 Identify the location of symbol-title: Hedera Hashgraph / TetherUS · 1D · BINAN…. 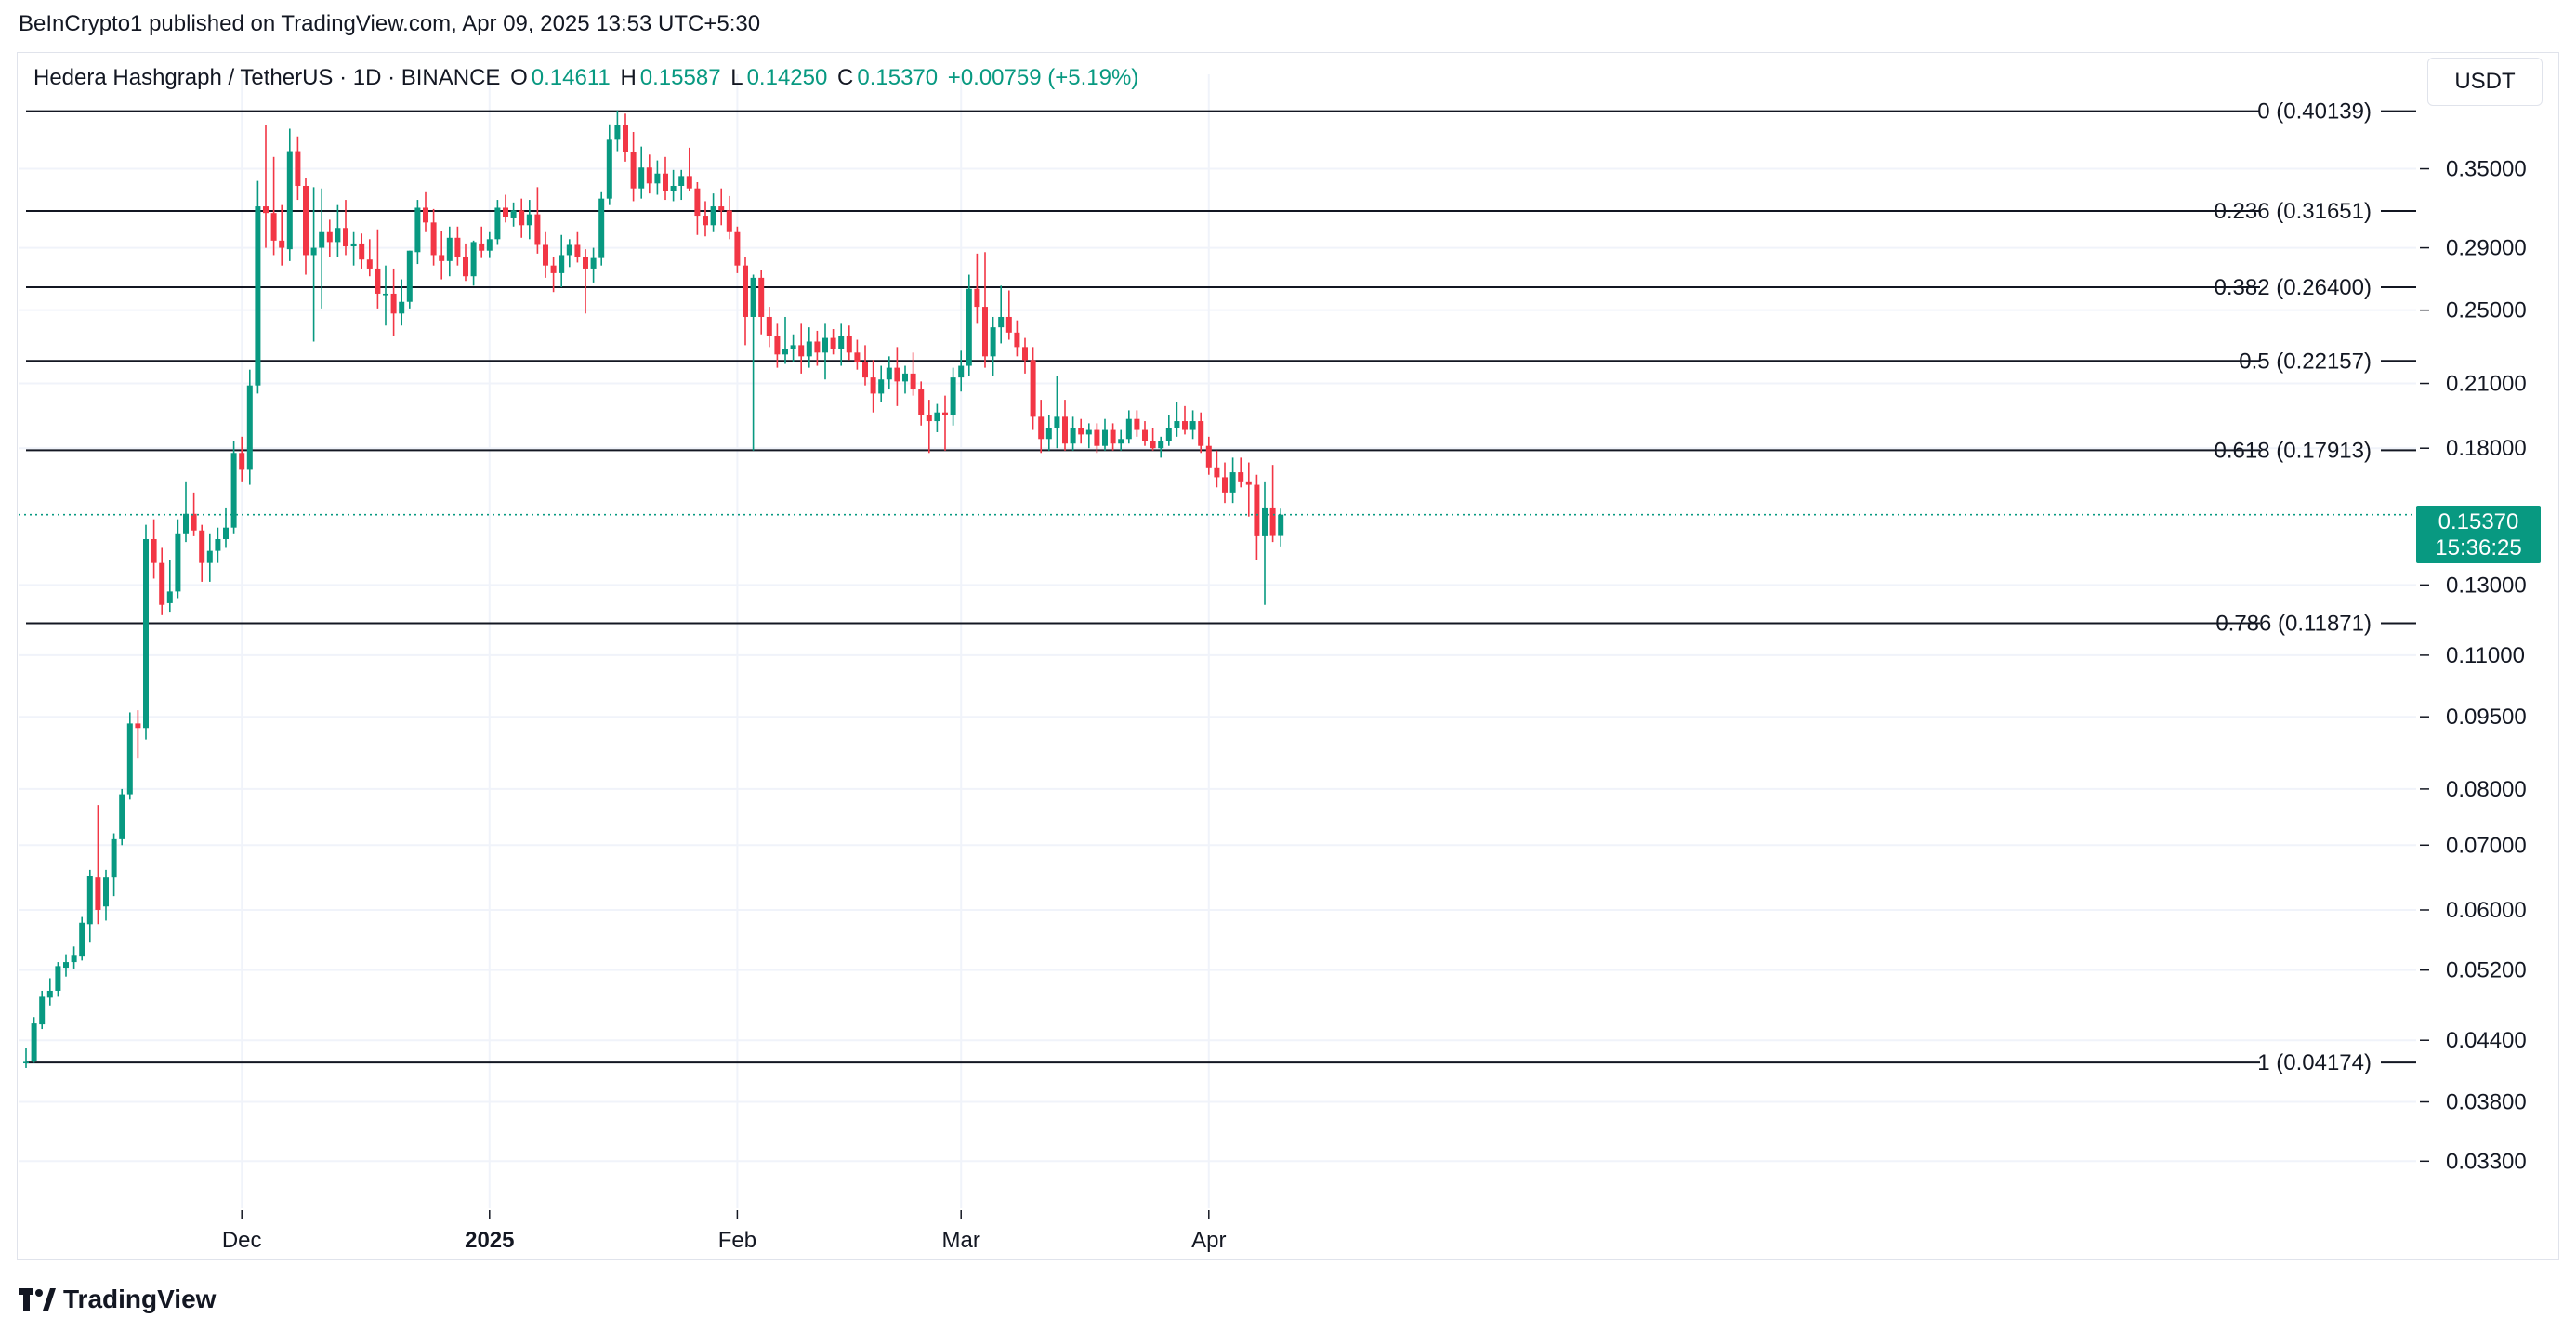
(267, 78).